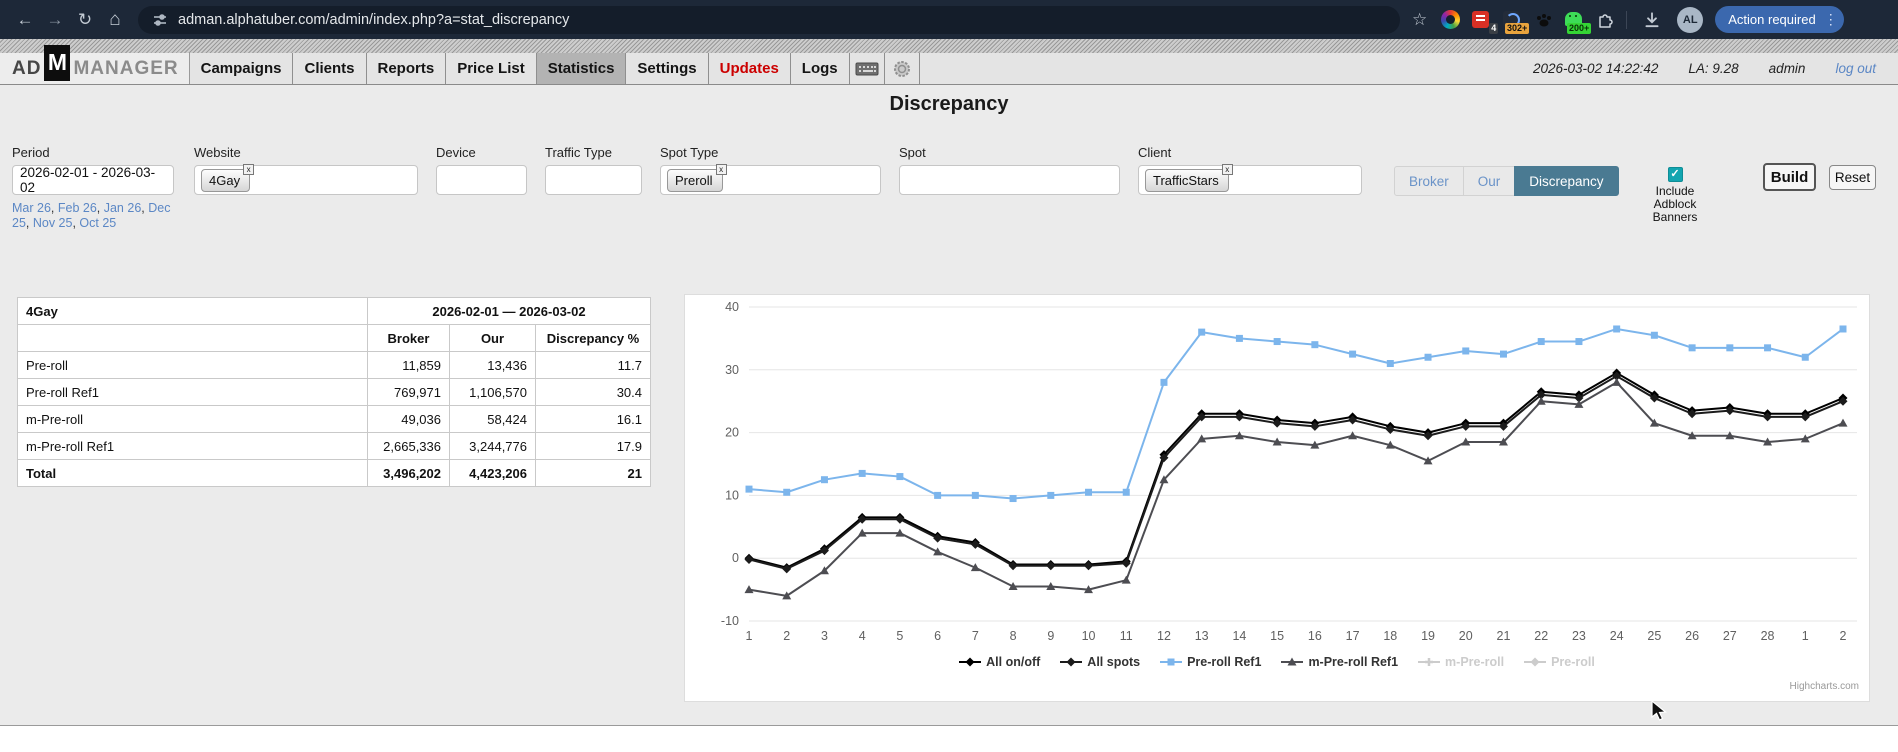  What do you see at coordinates (689, 152) in the screenshot?
I see `spot-type-label: Spot Type` at bounding box center [689, 152].